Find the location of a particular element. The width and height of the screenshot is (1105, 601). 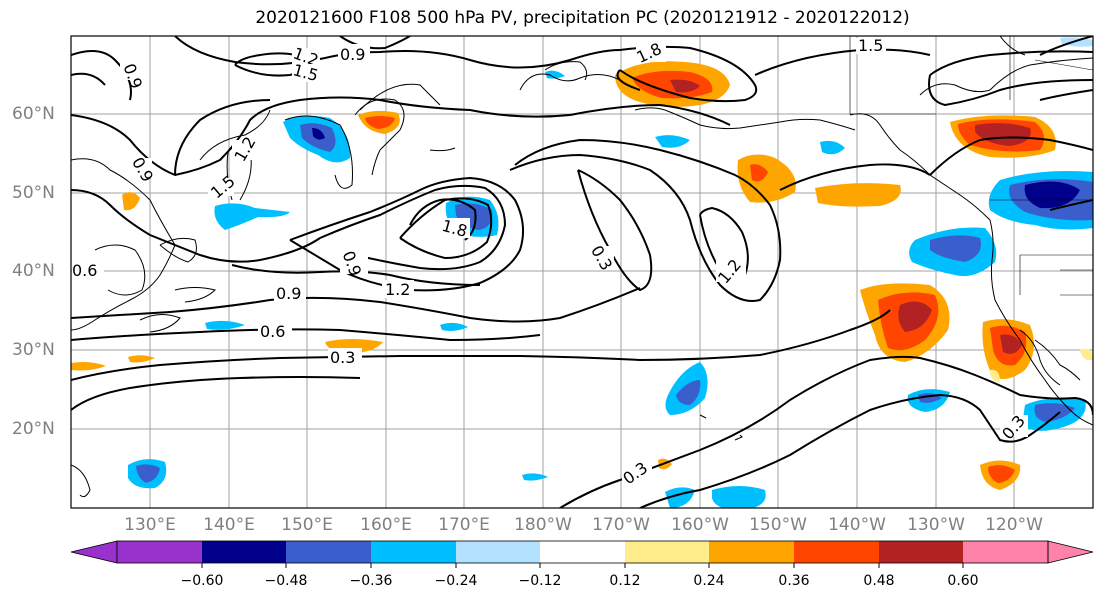

colorbar-tick-label: −0.24 is located at coordinates (456, 581).